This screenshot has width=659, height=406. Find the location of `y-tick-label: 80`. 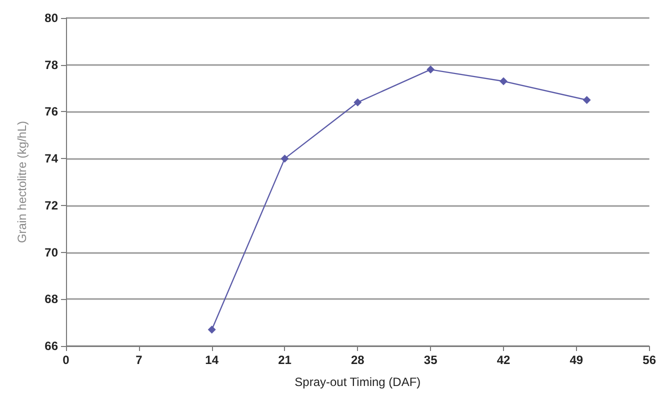

y-tick-label: 80 is located at coordinates (51, 18).